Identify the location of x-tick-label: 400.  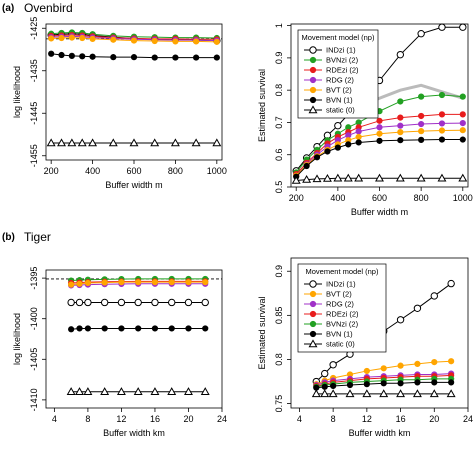
(337, 198).